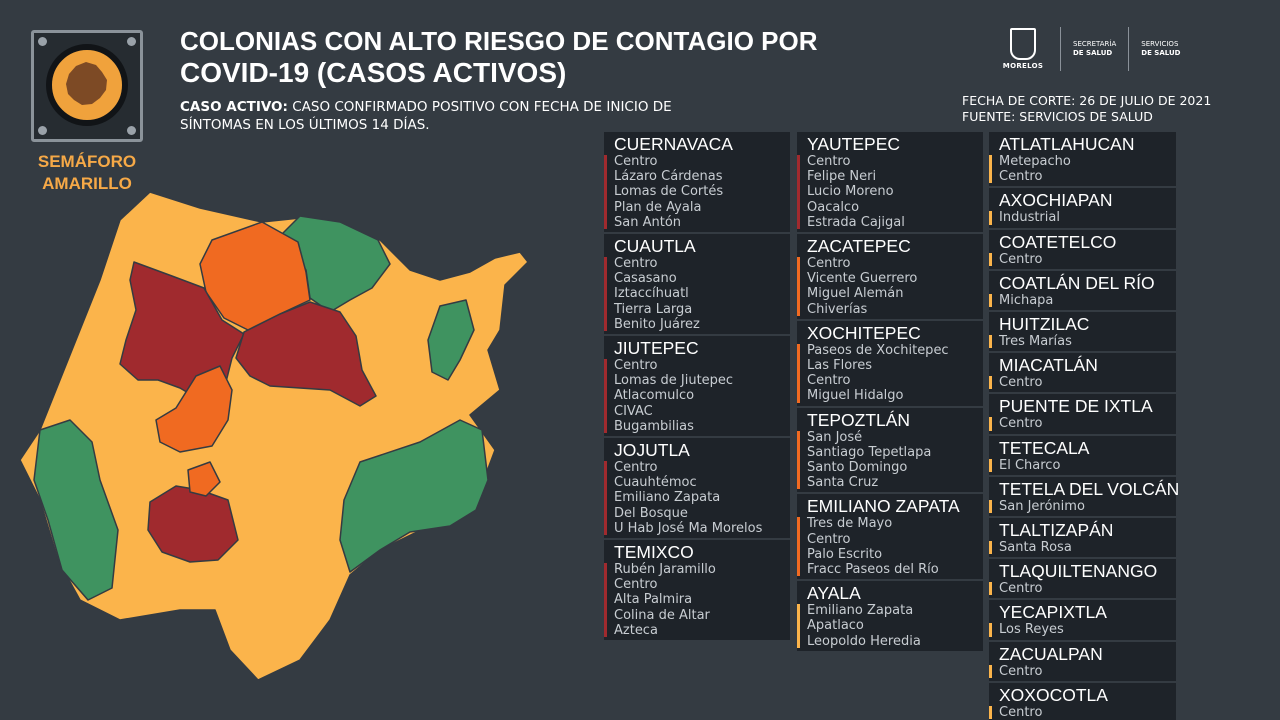 This screenshot has width=1280, height=720. What do you see at coordinates (835, 437) in the screenshot?
I see `colonia-item: San José` at bounding box center [835, 437].